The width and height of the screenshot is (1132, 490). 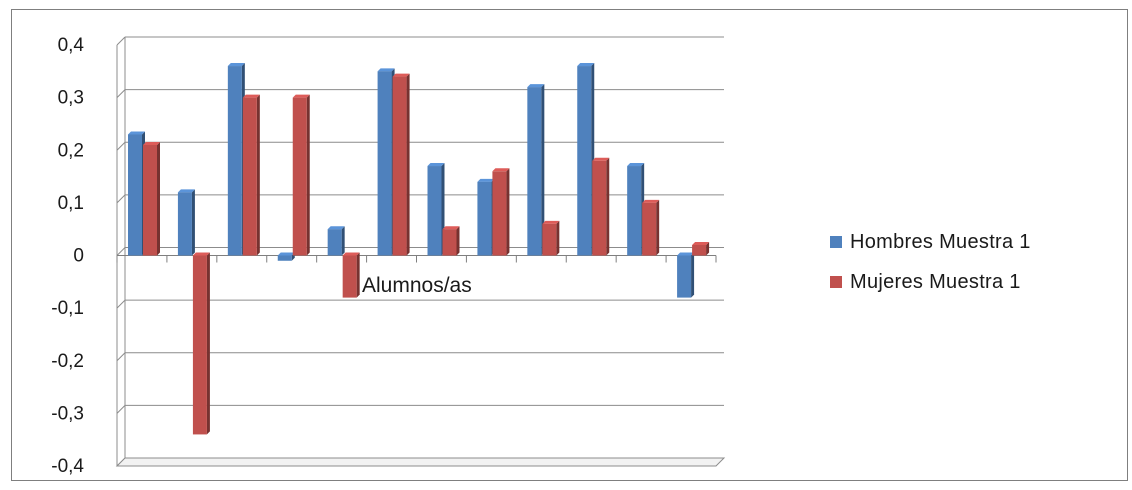 What do you see at coordinates (67, 413) in the screenshot?
I see `y-tick-label: -0,3` at bounding box center [67, 413].